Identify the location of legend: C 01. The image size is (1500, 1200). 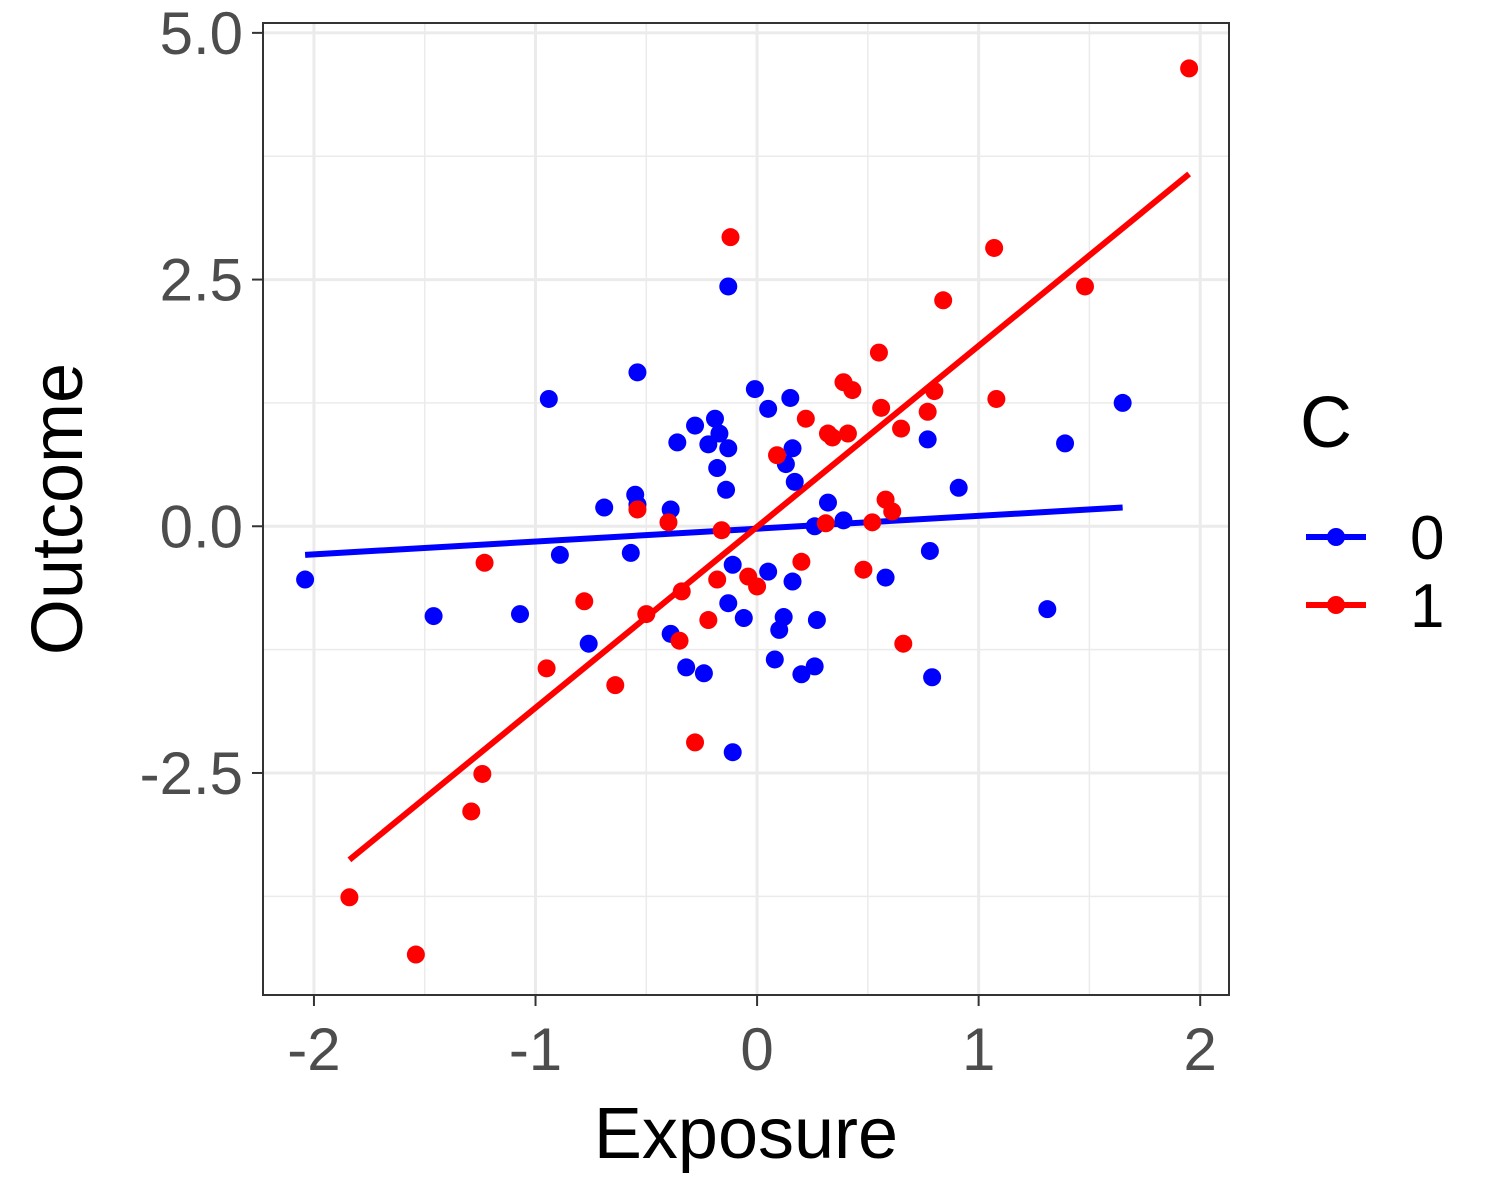
(1372, 512).